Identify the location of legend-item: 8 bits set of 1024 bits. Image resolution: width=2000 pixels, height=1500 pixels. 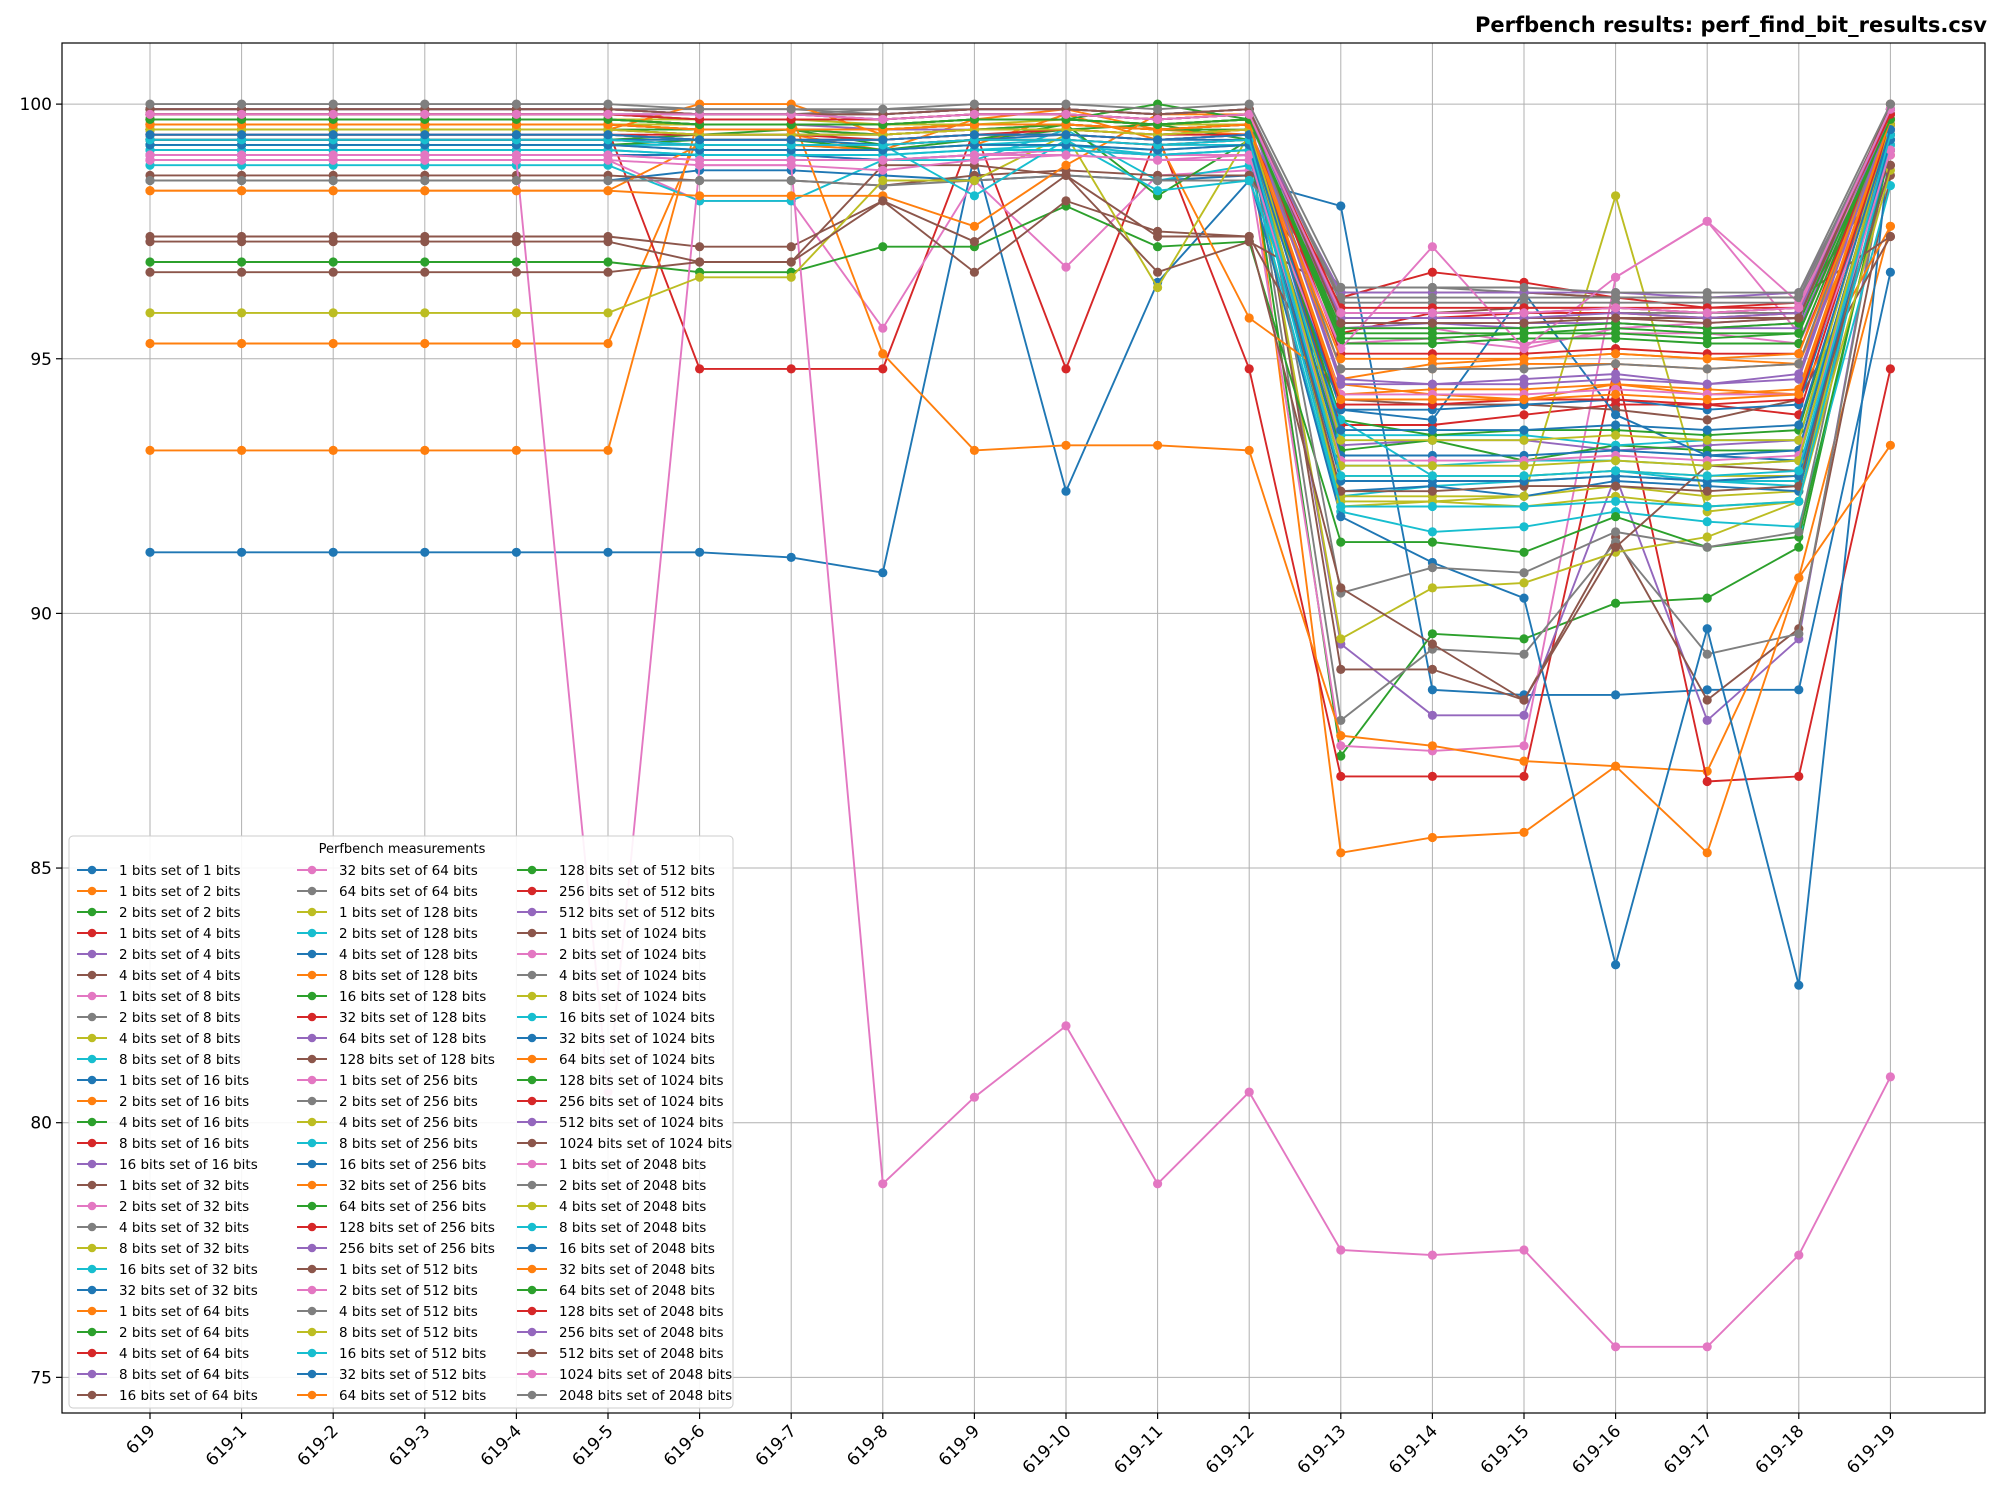
(611, 997).